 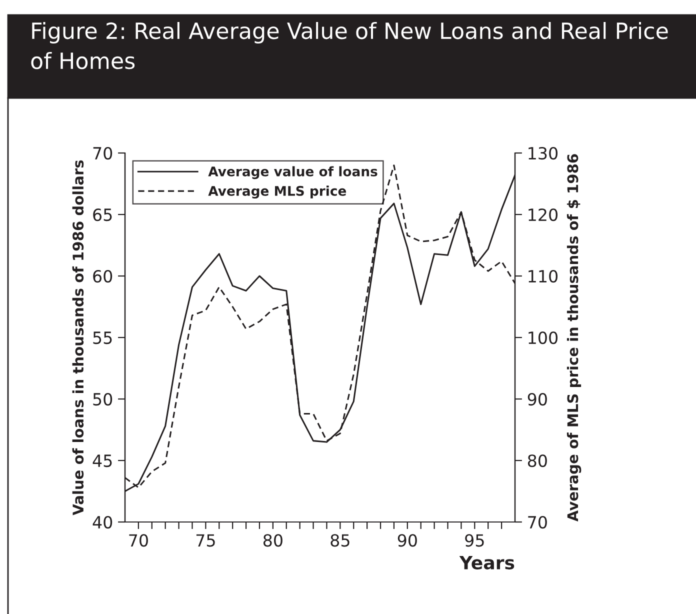 I want to click on y-tick-label: 60, so click(x=102, y=276).